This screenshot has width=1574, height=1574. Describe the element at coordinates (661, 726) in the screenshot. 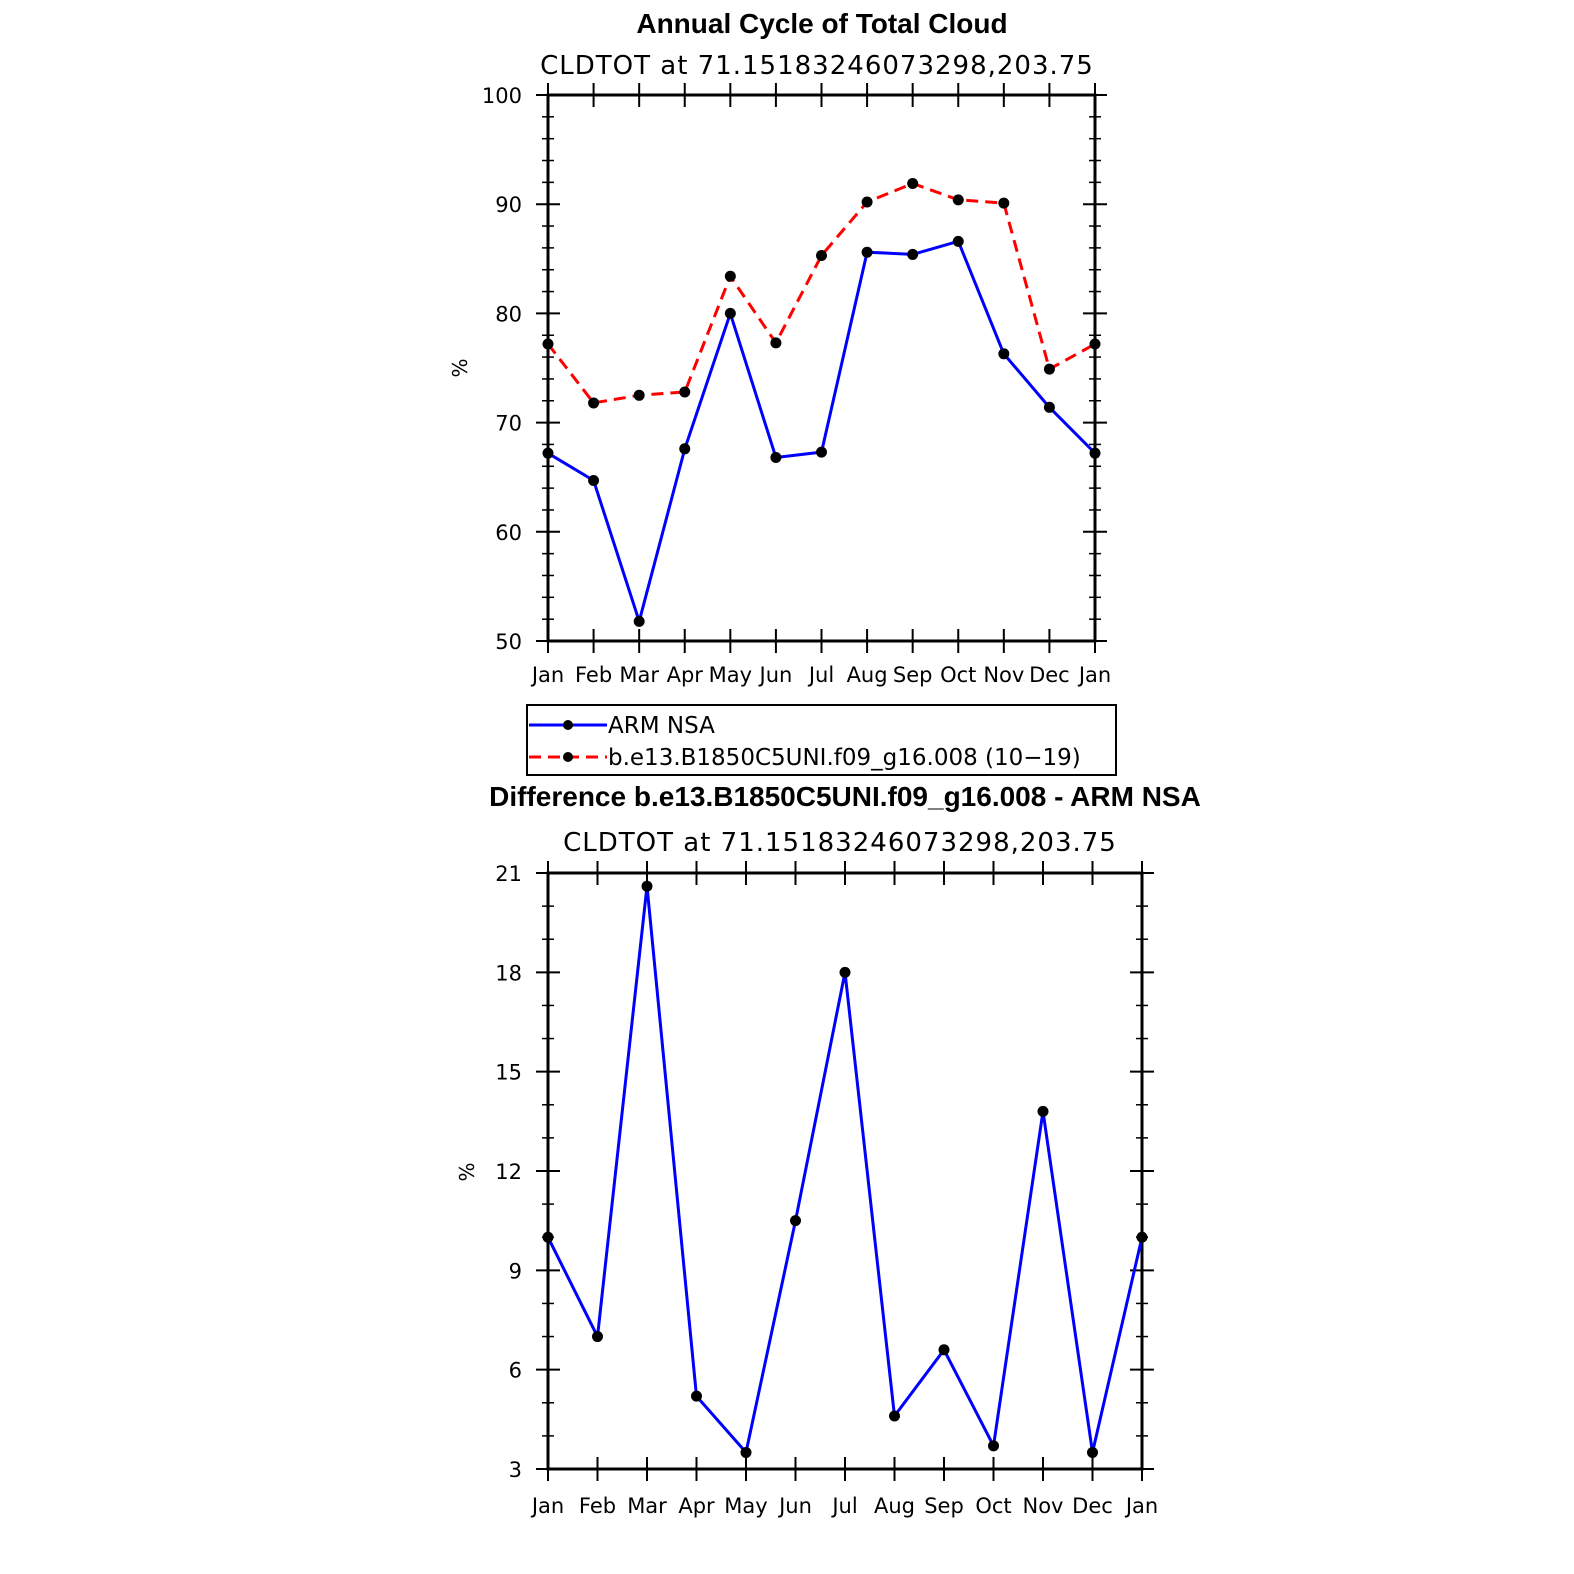

I see `legend-label-arm: ARM NSA` at that location.